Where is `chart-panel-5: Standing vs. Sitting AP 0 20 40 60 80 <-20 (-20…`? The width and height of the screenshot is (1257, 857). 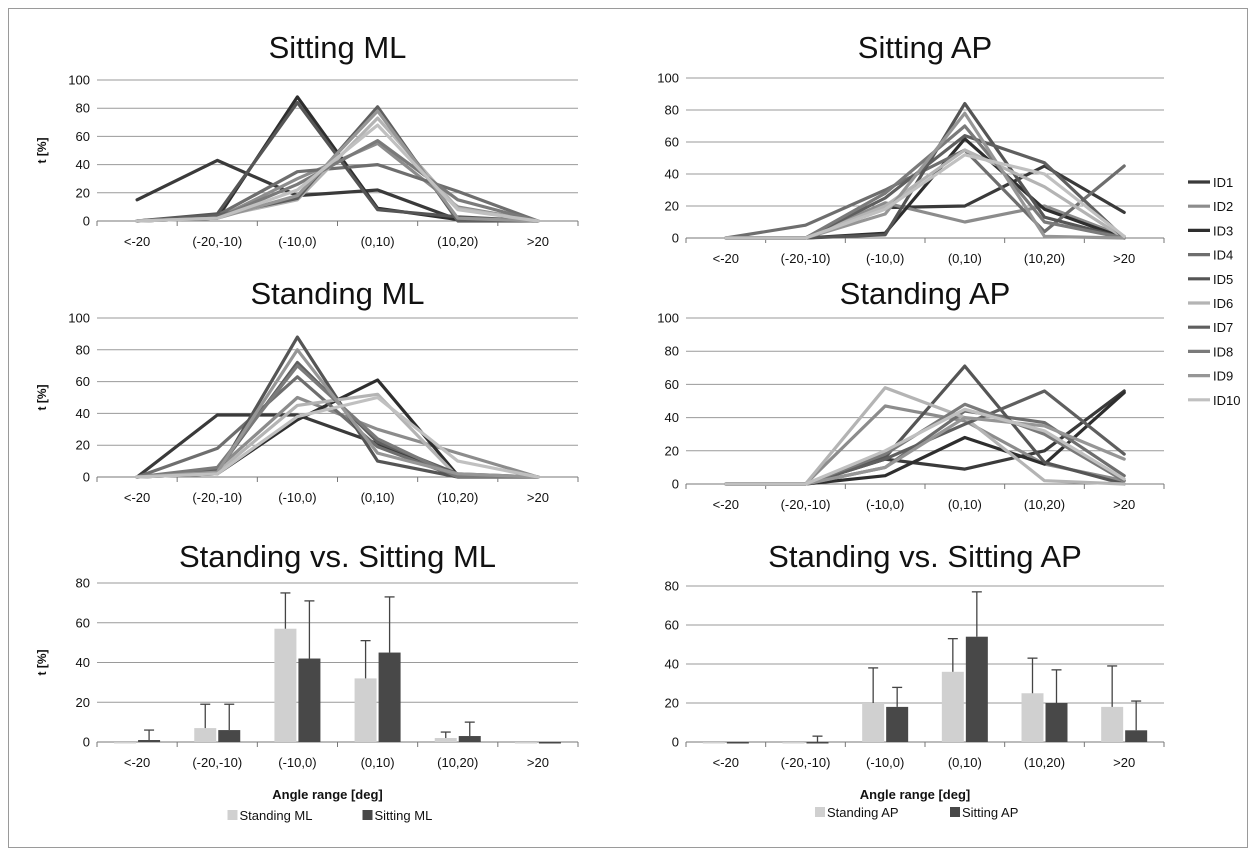 chart-panel-5: Standing vs. Sitting AP 0 20 40 60 80 <-20 (-20… is located at coordinates (915, 679).